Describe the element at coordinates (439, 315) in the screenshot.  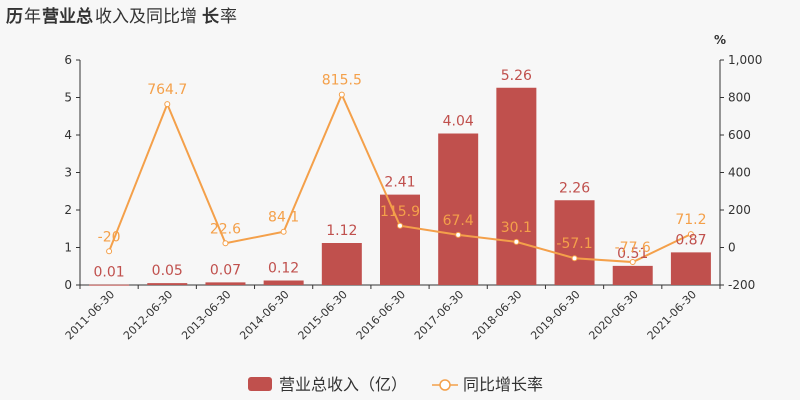
I see `x-tick-label: 2017-06-30` at that location.